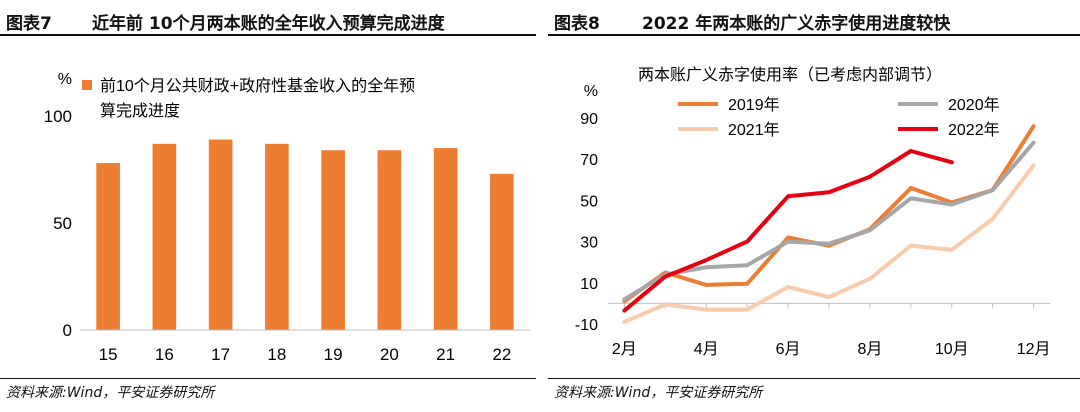  I want to click on left-source-text: 资料来源:Wind，平安证券研究所, so click(110, 393).